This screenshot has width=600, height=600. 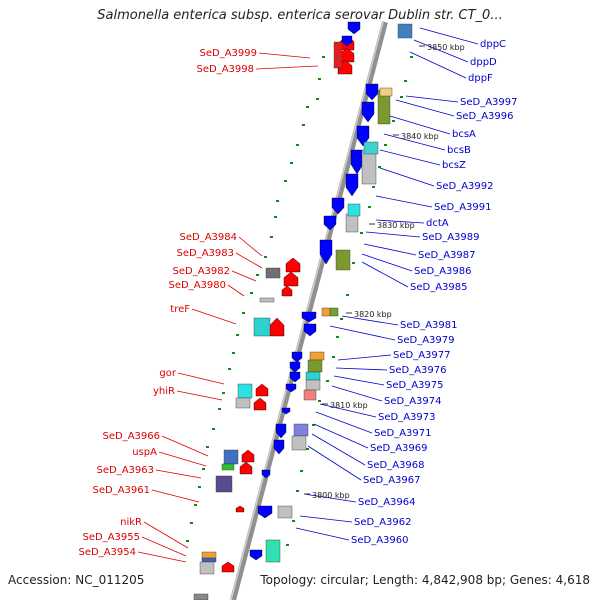 What do you see at coordinates (459, 150) in the screenshot?
I see `reverse-gene-label: bcsB` at bounding box center [459, 150].